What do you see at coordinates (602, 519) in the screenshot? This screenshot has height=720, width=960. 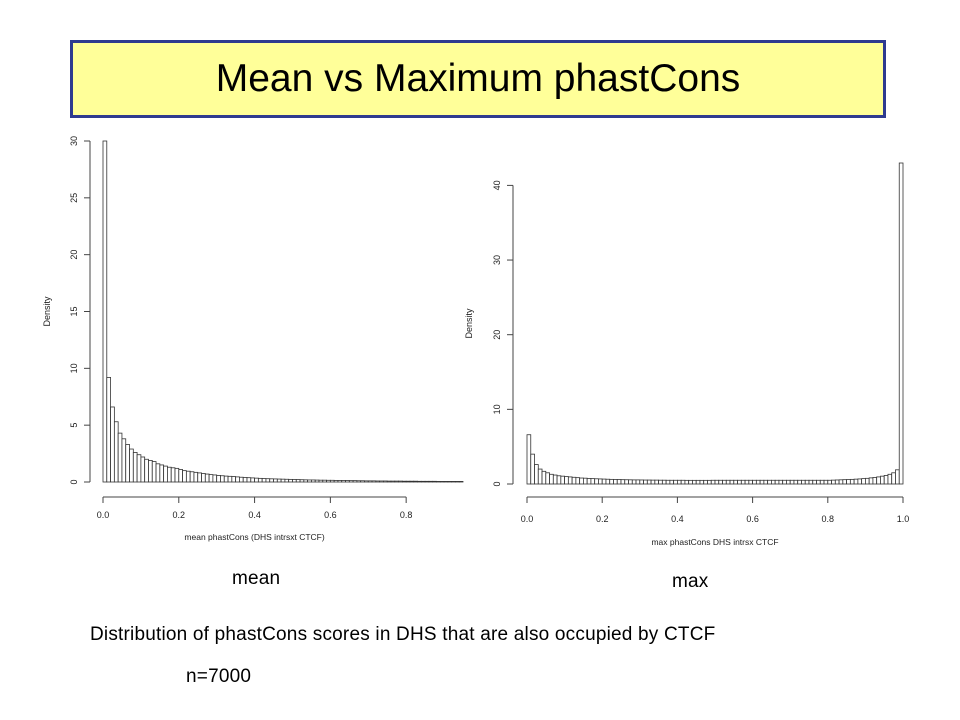 I see `max-x-tick-label: 0.2` at bounding box center [602, 519].